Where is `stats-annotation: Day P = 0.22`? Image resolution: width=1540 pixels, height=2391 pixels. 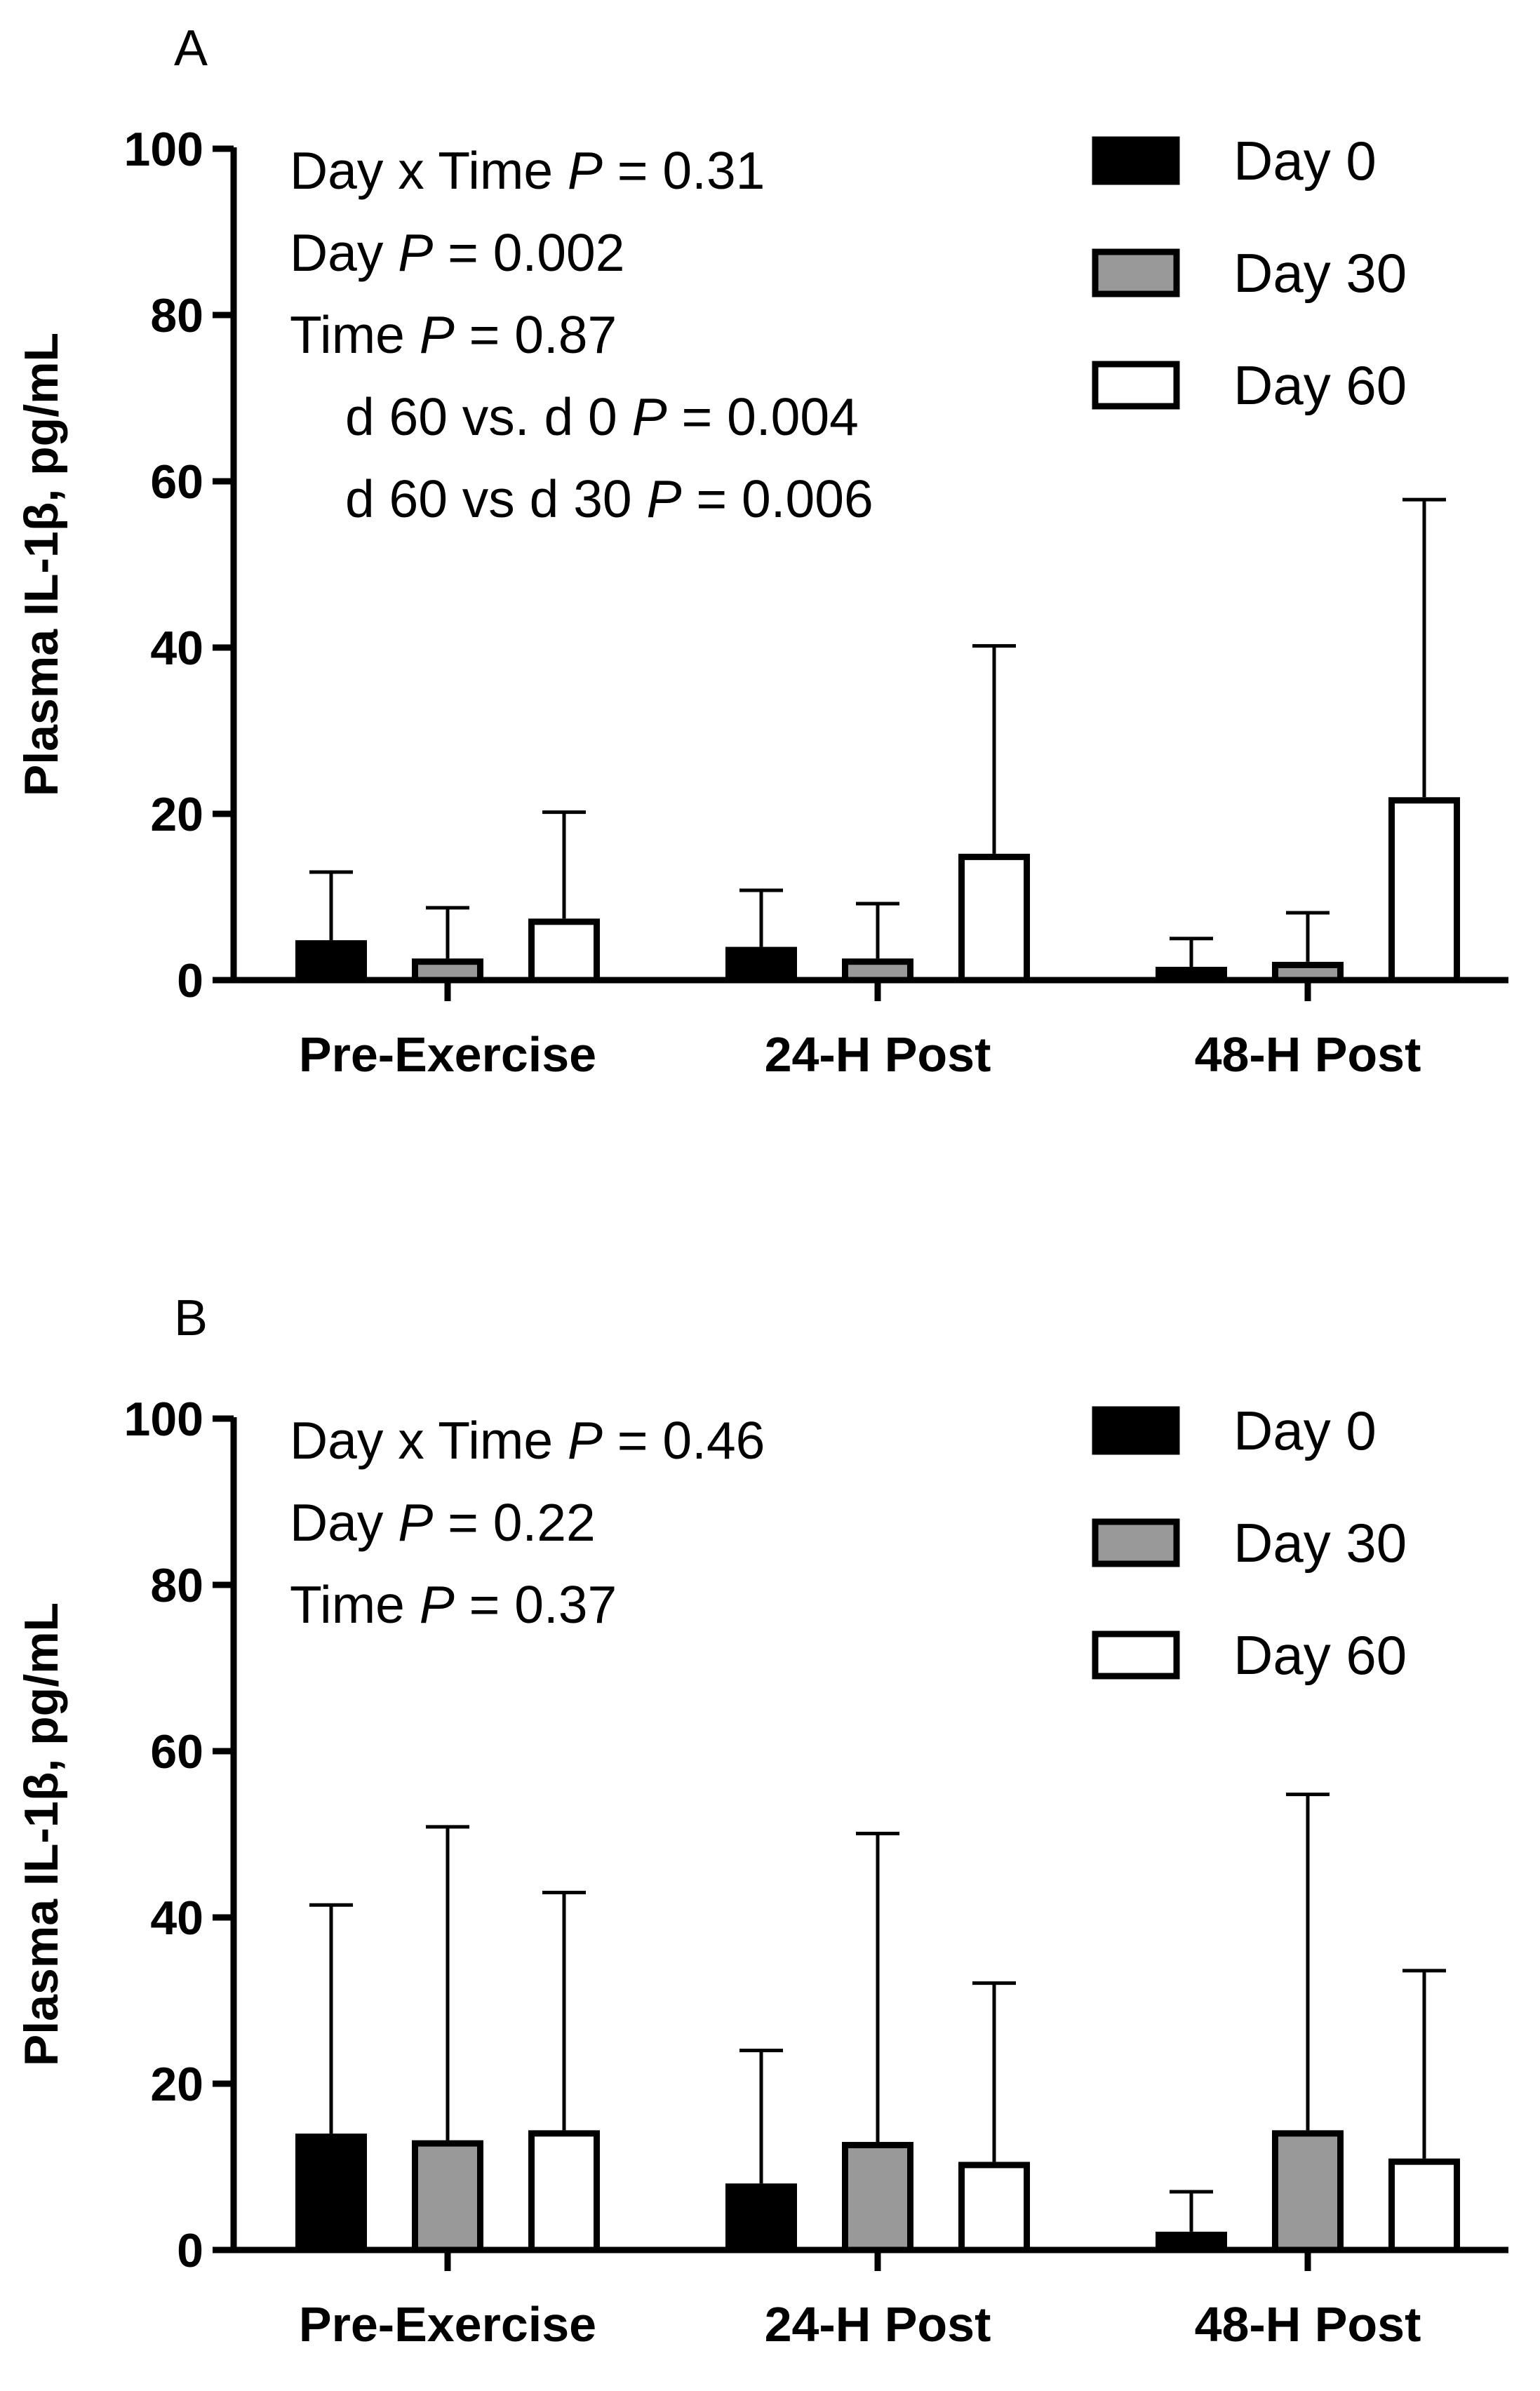 stats-annotation: Day P = 0.22 is located at coordinates (443, 1522).